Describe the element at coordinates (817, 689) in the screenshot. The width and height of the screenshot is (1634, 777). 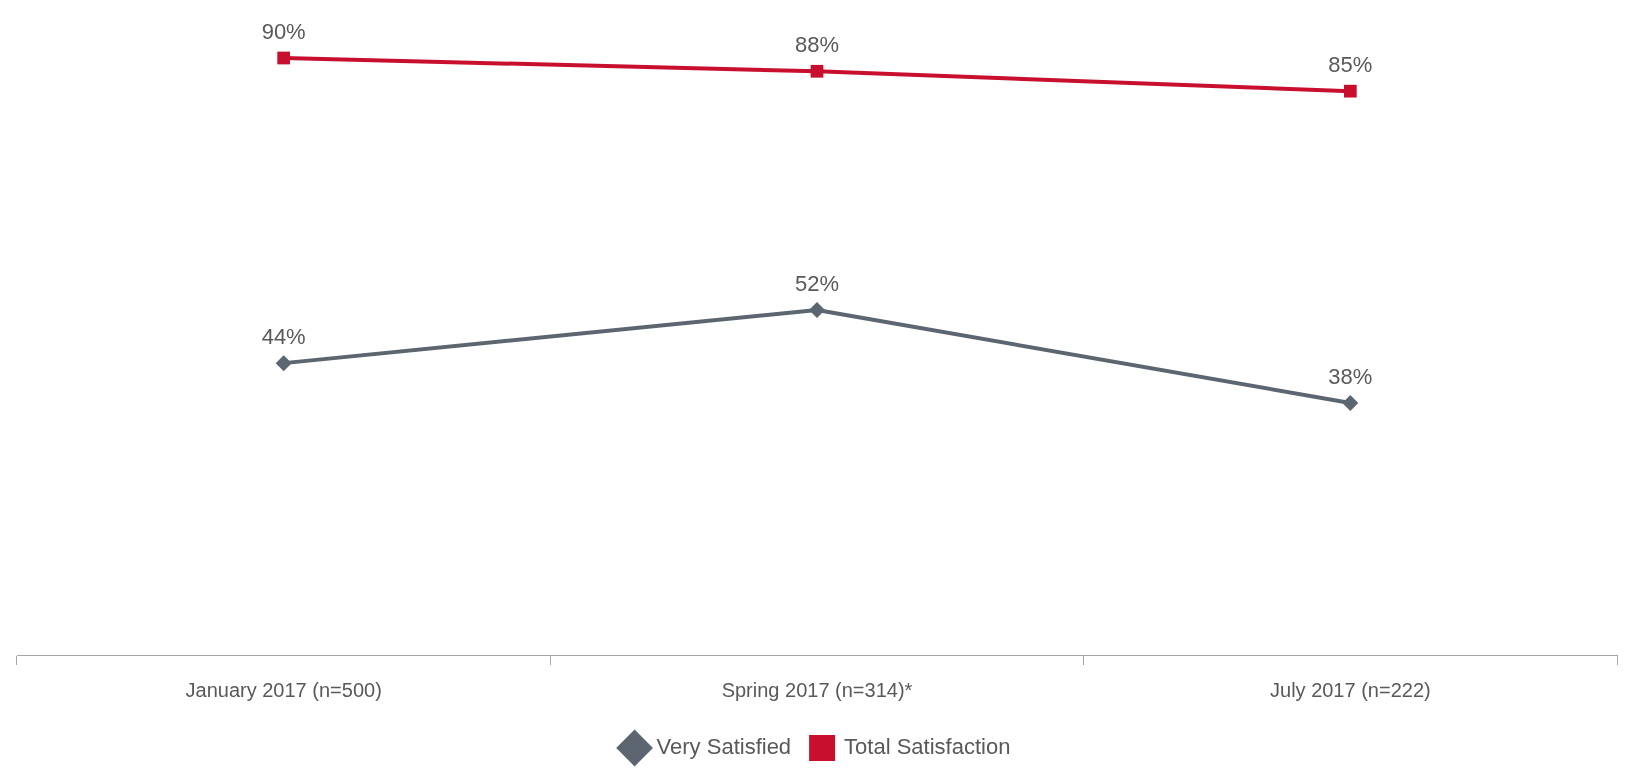
I see `x-tick-label: Spring 2017 (n=314)*` at that location.